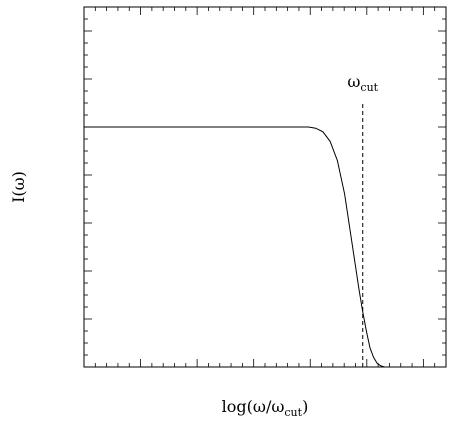 This screenshot has width=457, height=421. I want to click on x-axis-label-close: ), so click(305, 406).